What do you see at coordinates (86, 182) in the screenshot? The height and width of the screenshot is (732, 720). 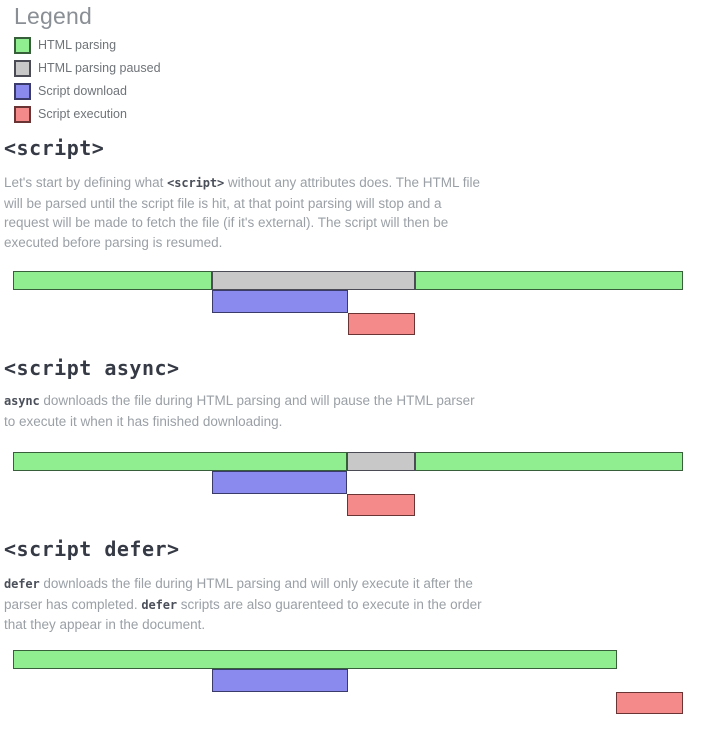 I see `paragraph-text: Let's start by defining what` at bounding box center [86, 182].